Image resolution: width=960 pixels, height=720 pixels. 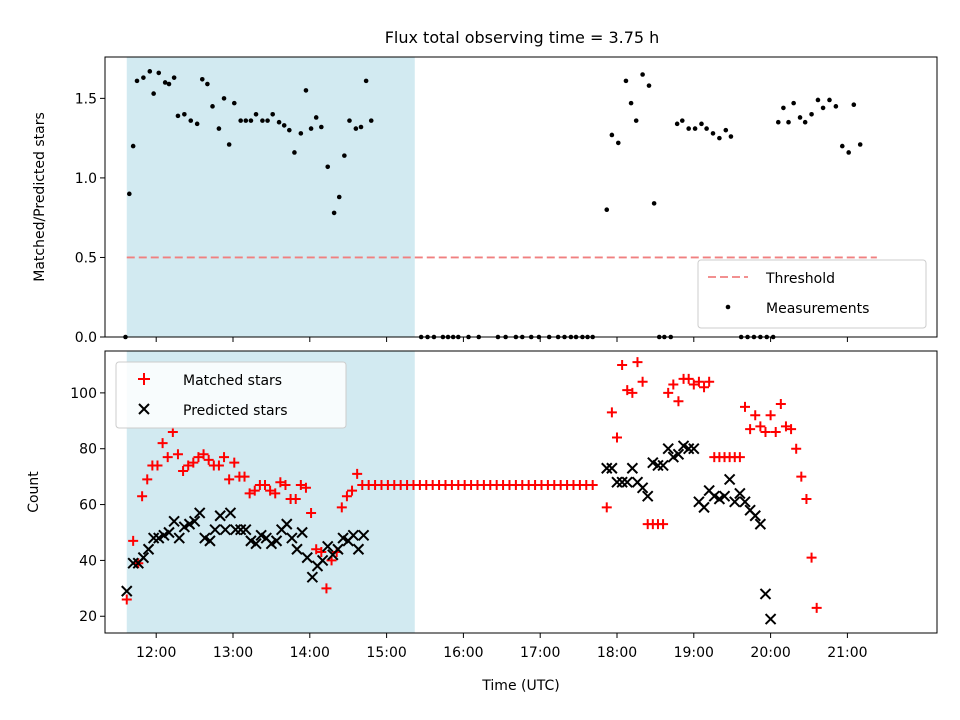 What do you see at coordinates (231, 395) in the screenshot?
I see `bottom-legend-frame` at bounding box center [231, 395].